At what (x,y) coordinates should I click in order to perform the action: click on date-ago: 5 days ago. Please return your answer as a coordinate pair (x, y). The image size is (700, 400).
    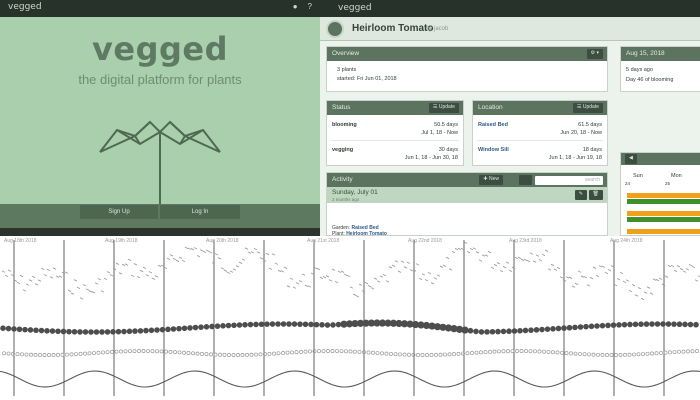
    Looking at the image, I should click on (639, 70).